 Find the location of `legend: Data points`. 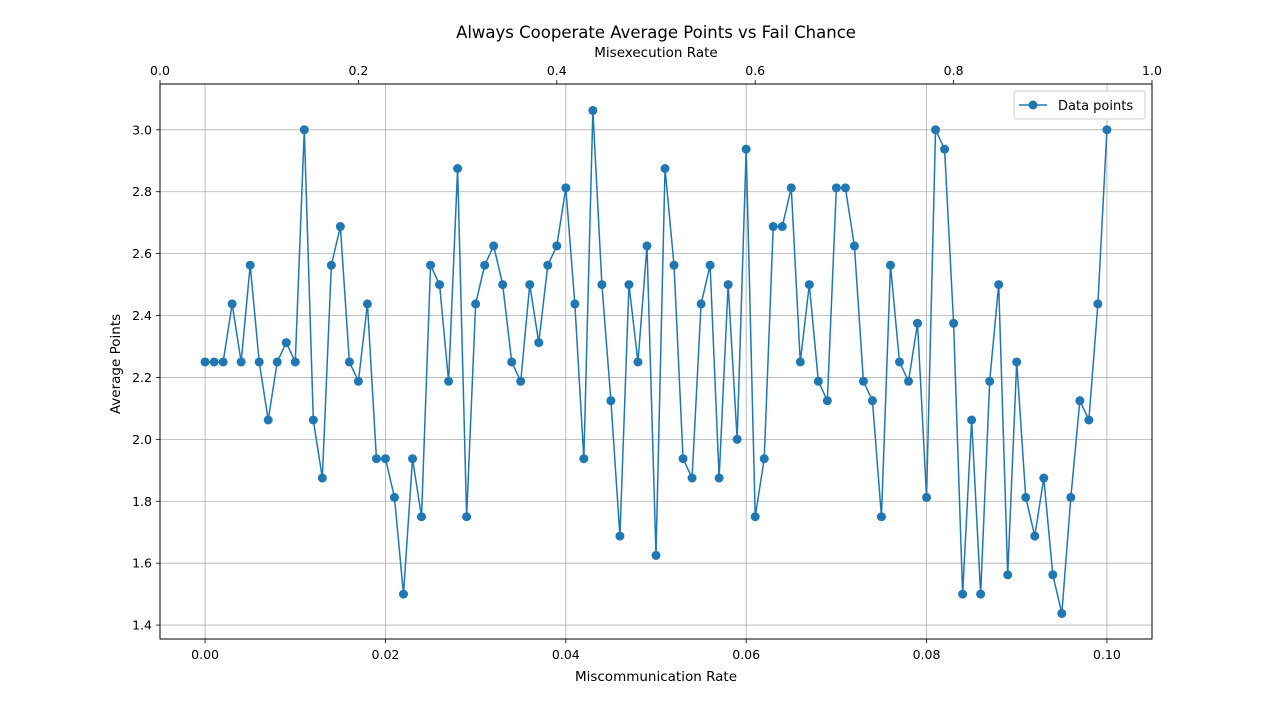

legend: Data points is located at coordinates (1079, 105).